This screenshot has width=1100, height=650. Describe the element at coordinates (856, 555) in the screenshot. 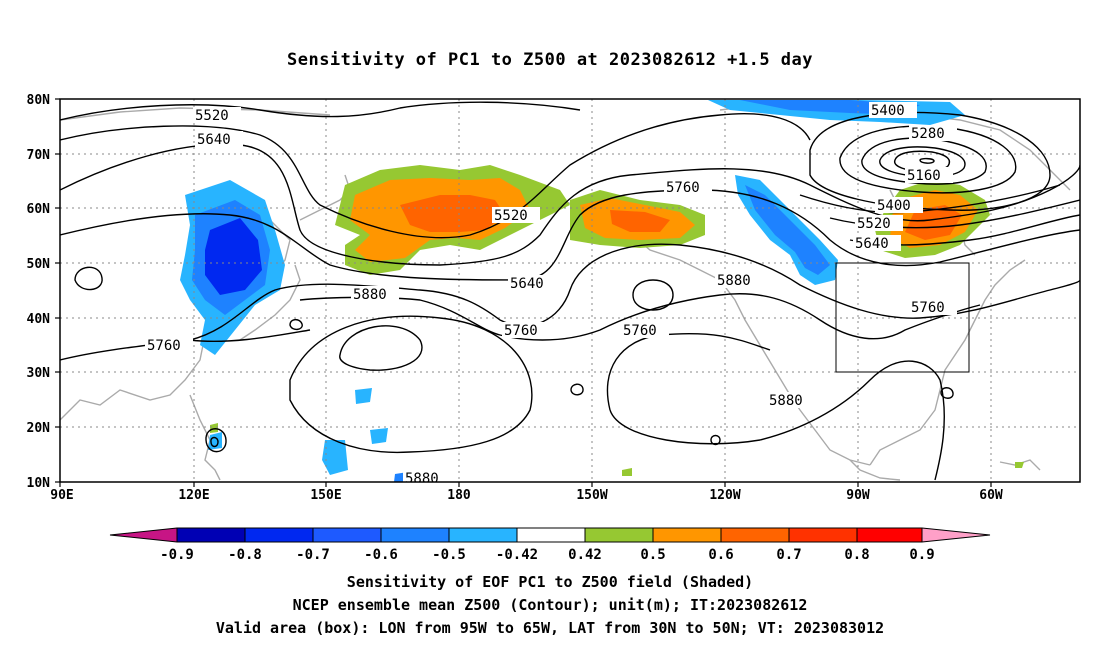

I see `colorbar-label: 0.8` at that location.